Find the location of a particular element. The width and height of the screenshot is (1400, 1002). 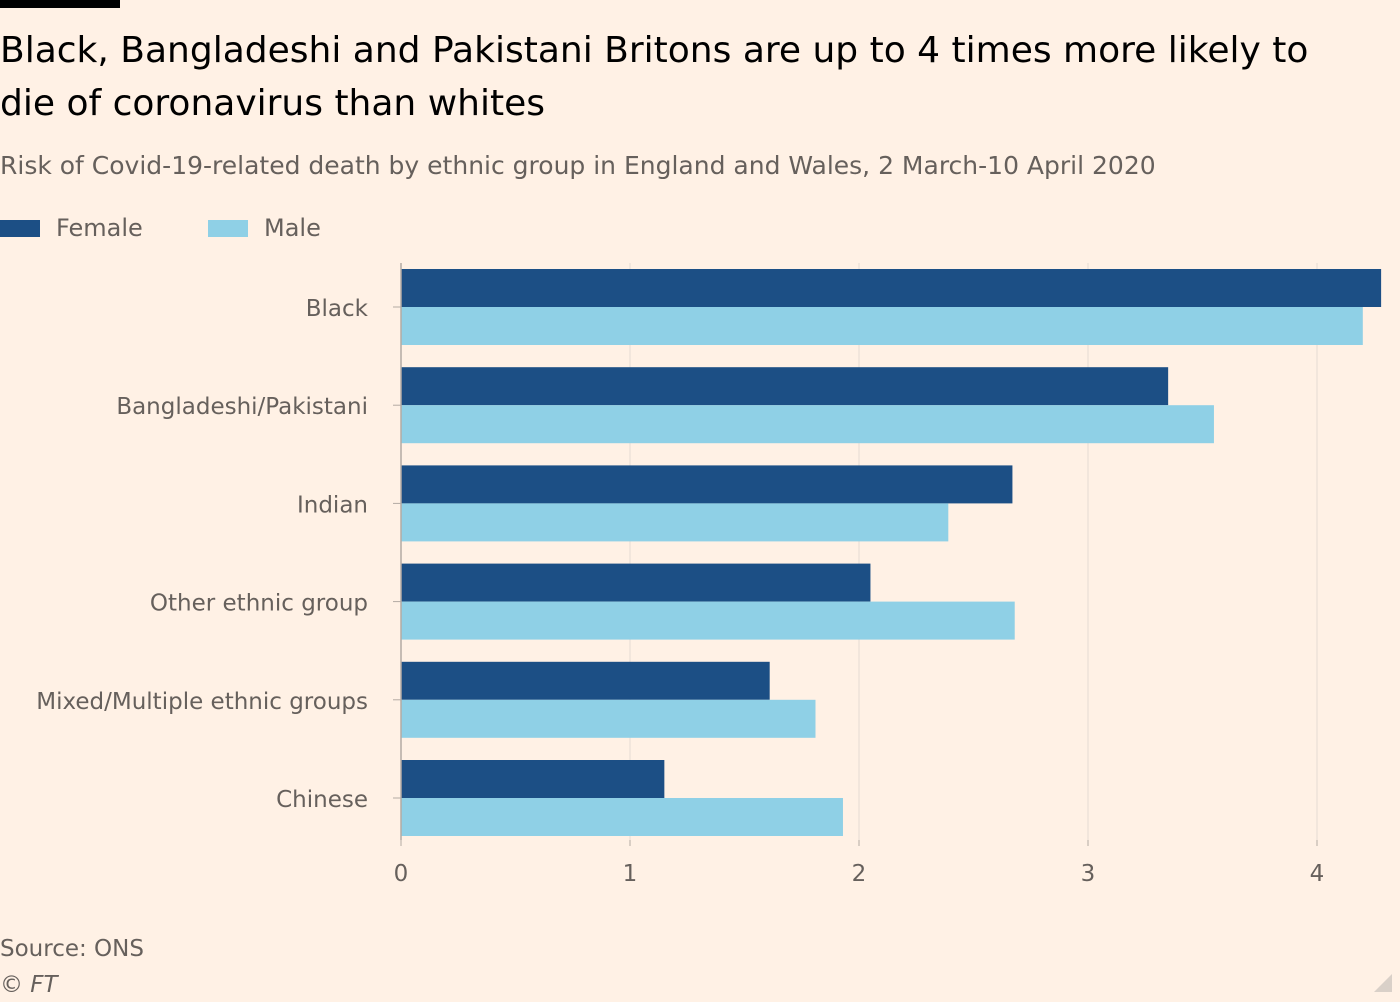

legend-label-male: Male is located at coordinates (292, 228).